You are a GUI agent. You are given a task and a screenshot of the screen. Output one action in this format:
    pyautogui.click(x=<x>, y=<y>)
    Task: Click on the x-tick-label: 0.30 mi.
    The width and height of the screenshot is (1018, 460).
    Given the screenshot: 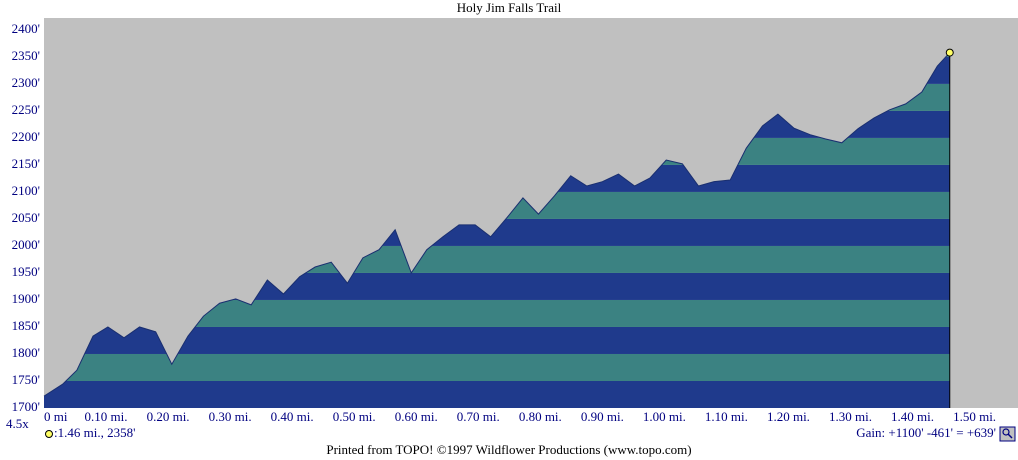 What is the action you would take?
    pyautogui.click(x=230, y=416)
    